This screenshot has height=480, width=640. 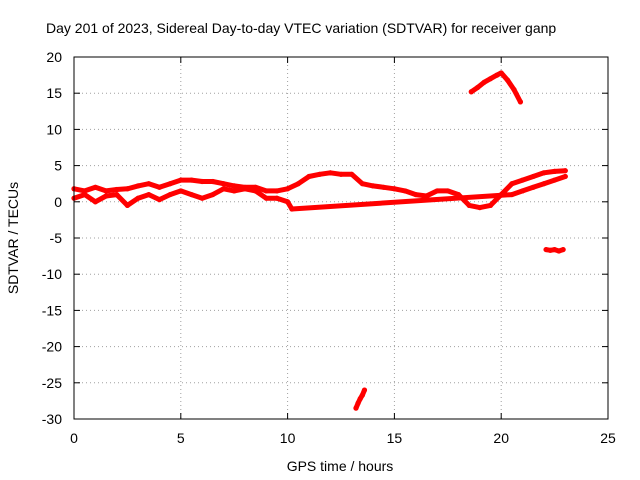 What do you see at coordinates (58, 166) in the screenshot?
I see `y-tick-label: 5` at bounding box center [58, 166].